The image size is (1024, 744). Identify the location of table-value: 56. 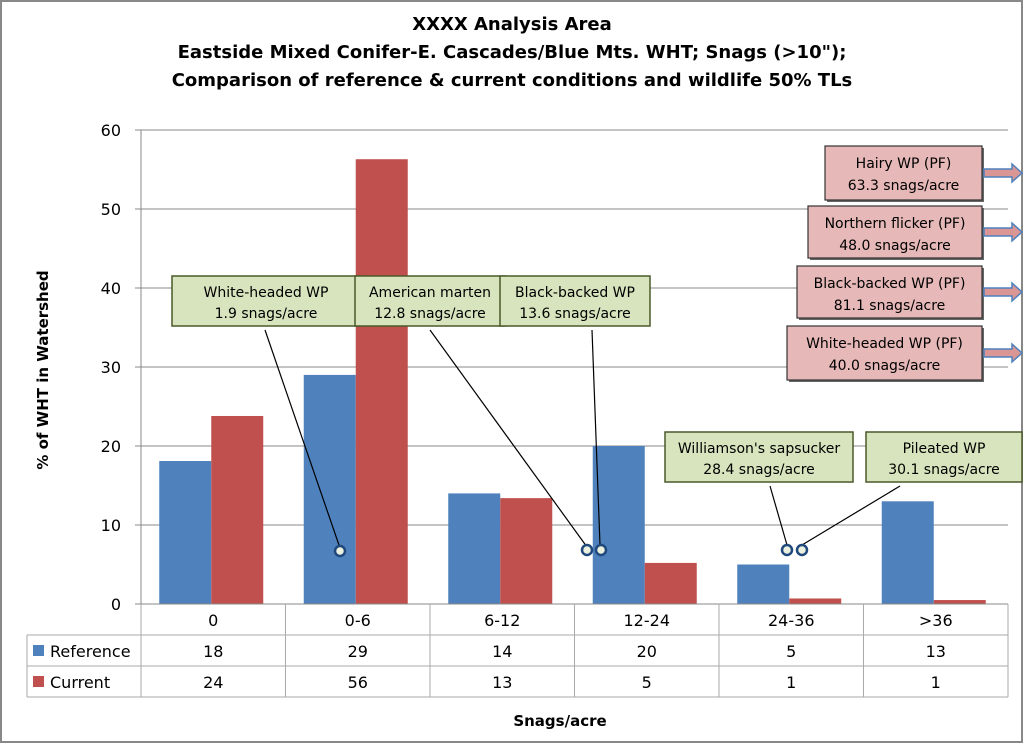
(358, 682).